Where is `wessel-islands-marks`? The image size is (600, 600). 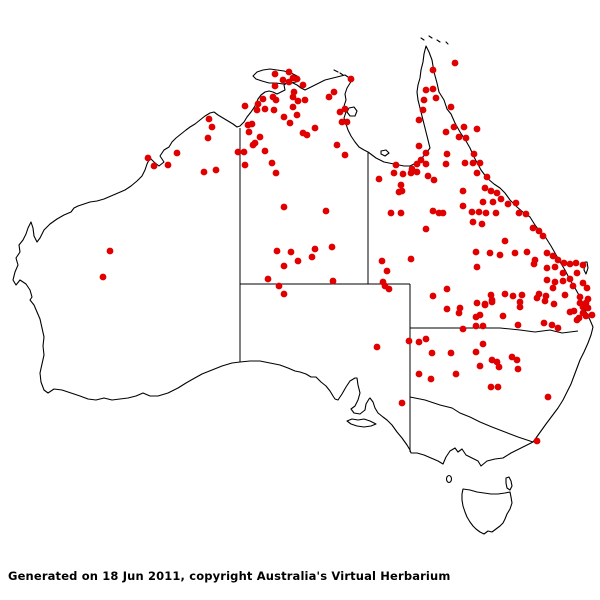
wessel-islands-marks is located at coordinates (338, 72).